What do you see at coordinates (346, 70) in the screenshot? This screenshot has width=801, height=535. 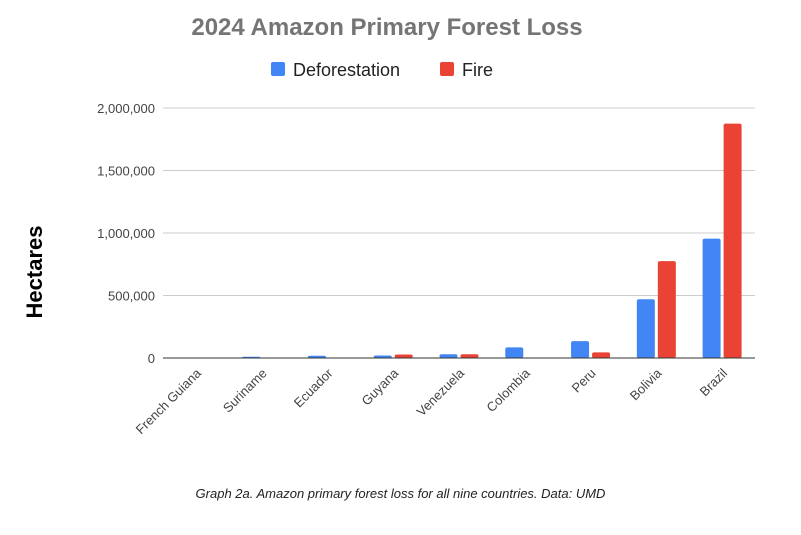 I see `legend-label-deforestation: Deforestation` at bounding box center [346, 70].